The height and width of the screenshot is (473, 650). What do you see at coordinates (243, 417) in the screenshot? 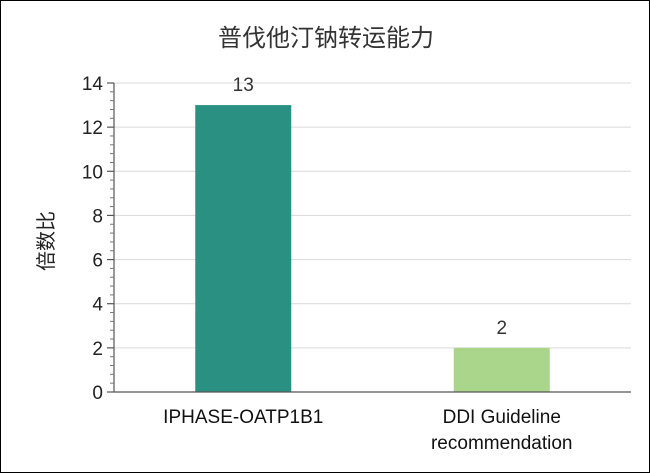
I see `x-category-label: IPHASE-OATP1B1` at bounding box center [243, 417].